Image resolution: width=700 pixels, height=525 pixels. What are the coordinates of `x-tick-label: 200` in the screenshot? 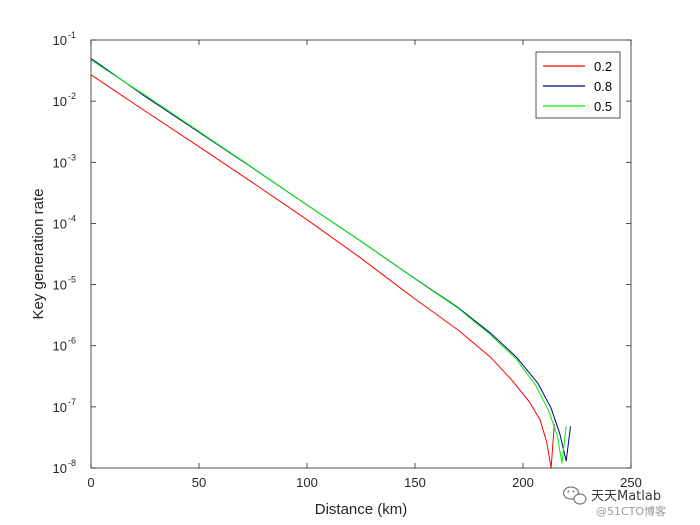 It's located at (523, 482).